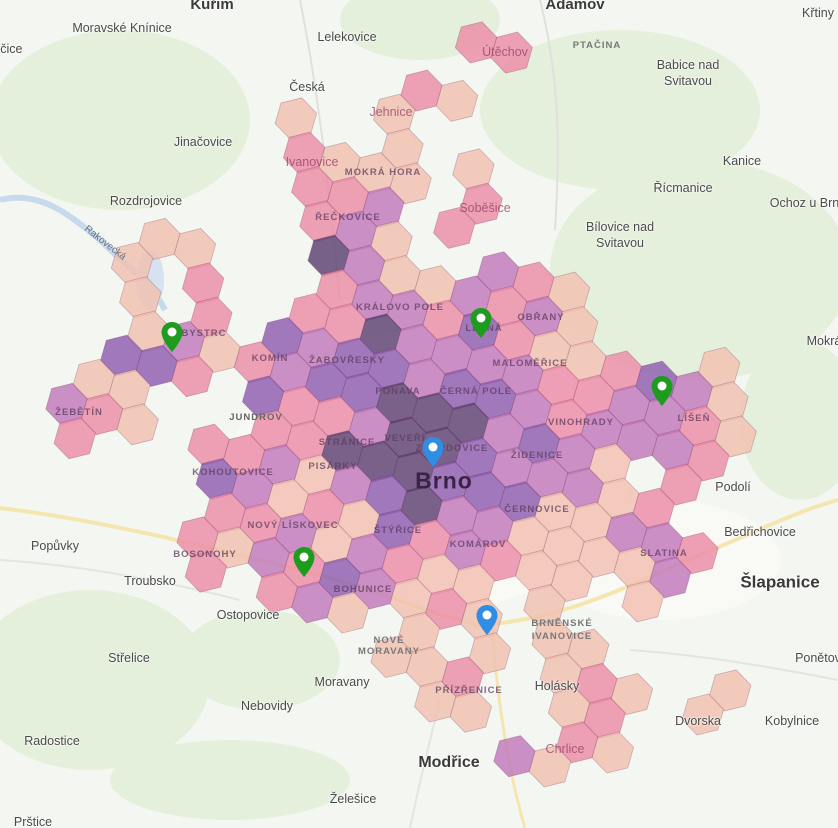 The image size is (838, 828). Describe the element at coordinates (683, 188) in the screenshot. I see `place-label: Řícmanice` at that location.